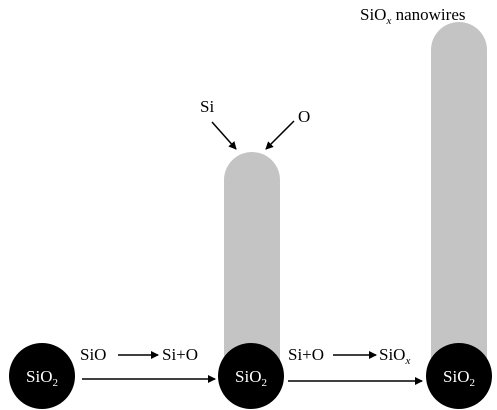 This screenshot has width=497, height=410. I want to click on product: SiOx, so click(394, 356).